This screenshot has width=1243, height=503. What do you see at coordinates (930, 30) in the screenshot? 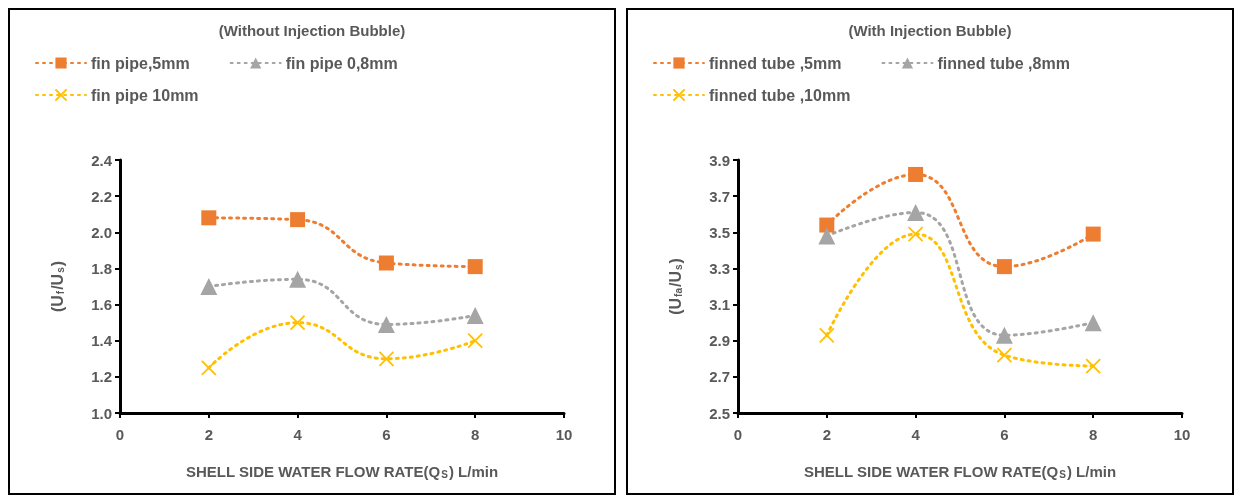
I see `chart-title: (With Injection Bubble)` at bounding box center [930, 30].